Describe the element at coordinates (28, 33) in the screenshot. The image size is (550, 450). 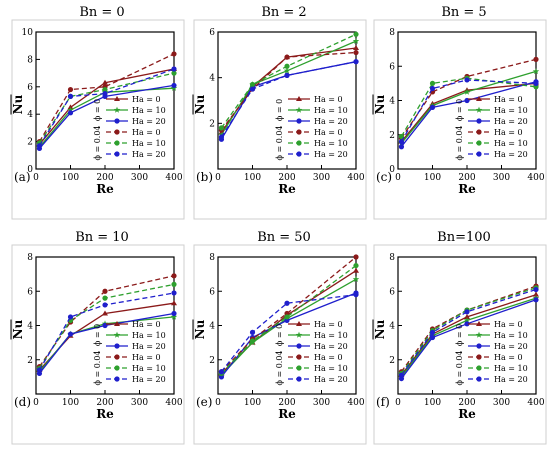
I see `y-tick-label: 10` at that location.